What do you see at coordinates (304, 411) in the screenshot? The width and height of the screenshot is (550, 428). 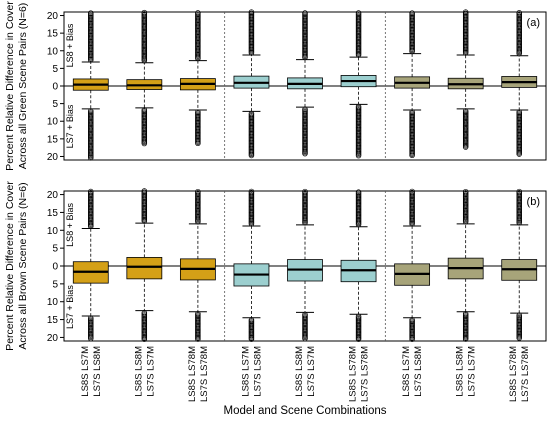 I see `x-axis-title: Model and Scene Combinations` at bounding box center [304, 411].